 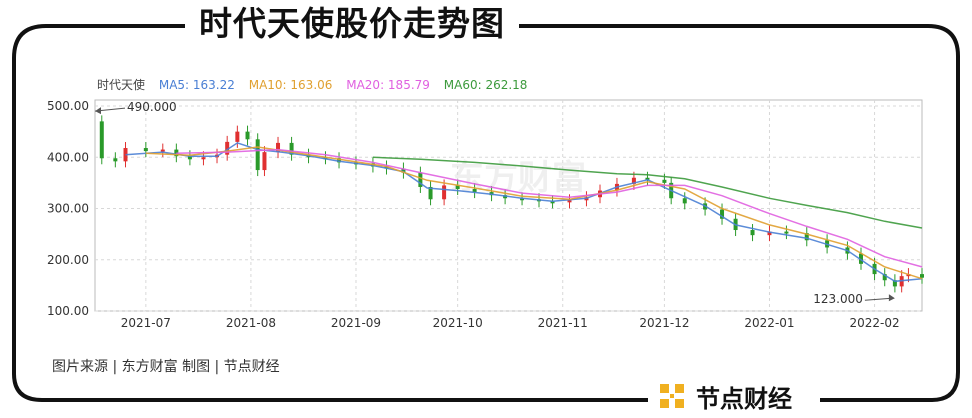 I want to click on y-tick-label: 100.00, so click(x=68, y=311).